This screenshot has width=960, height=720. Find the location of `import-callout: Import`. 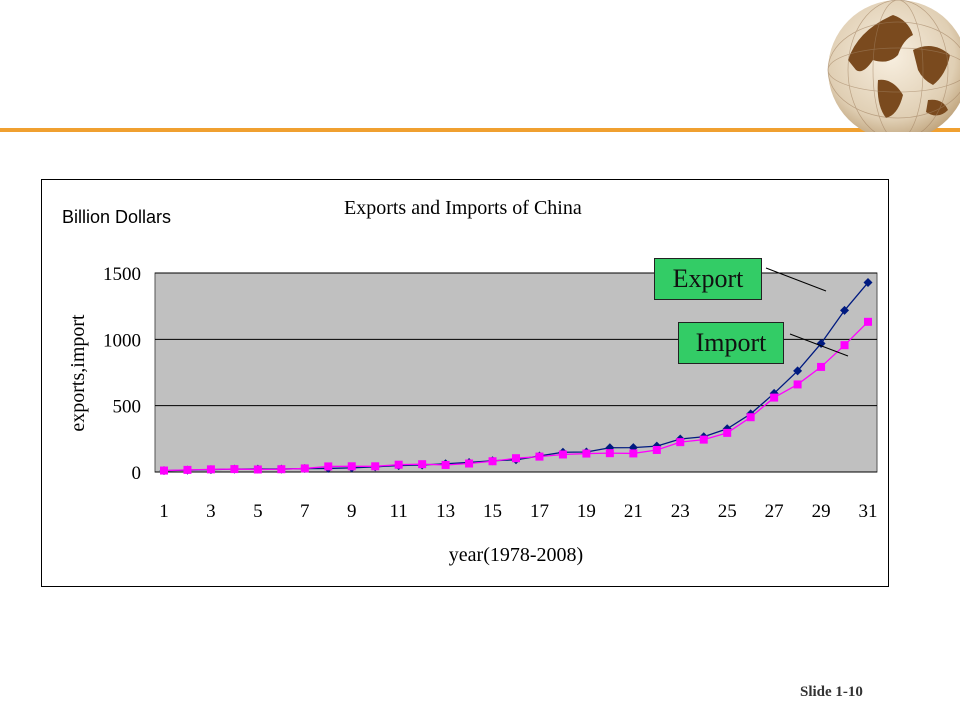

import-callout: Import is located at coordinates (731, 343).